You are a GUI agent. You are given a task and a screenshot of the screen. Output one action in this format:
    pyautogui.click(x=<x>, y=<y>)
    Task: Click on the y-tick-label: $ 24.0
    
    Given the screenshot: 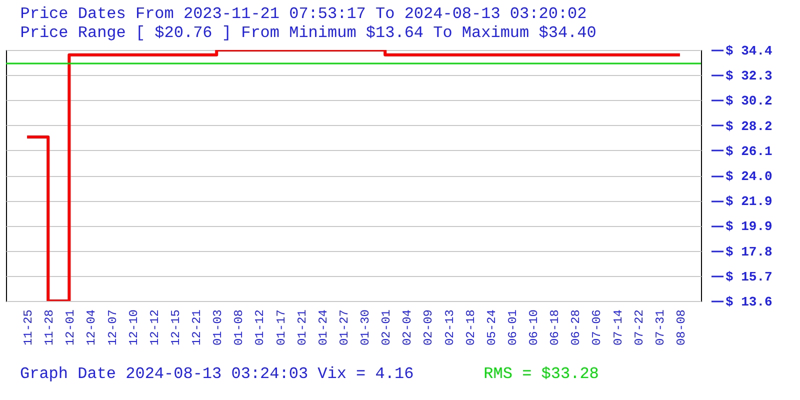 What is the action you would take?
    pyautogui.click(x=749, y=176)
    